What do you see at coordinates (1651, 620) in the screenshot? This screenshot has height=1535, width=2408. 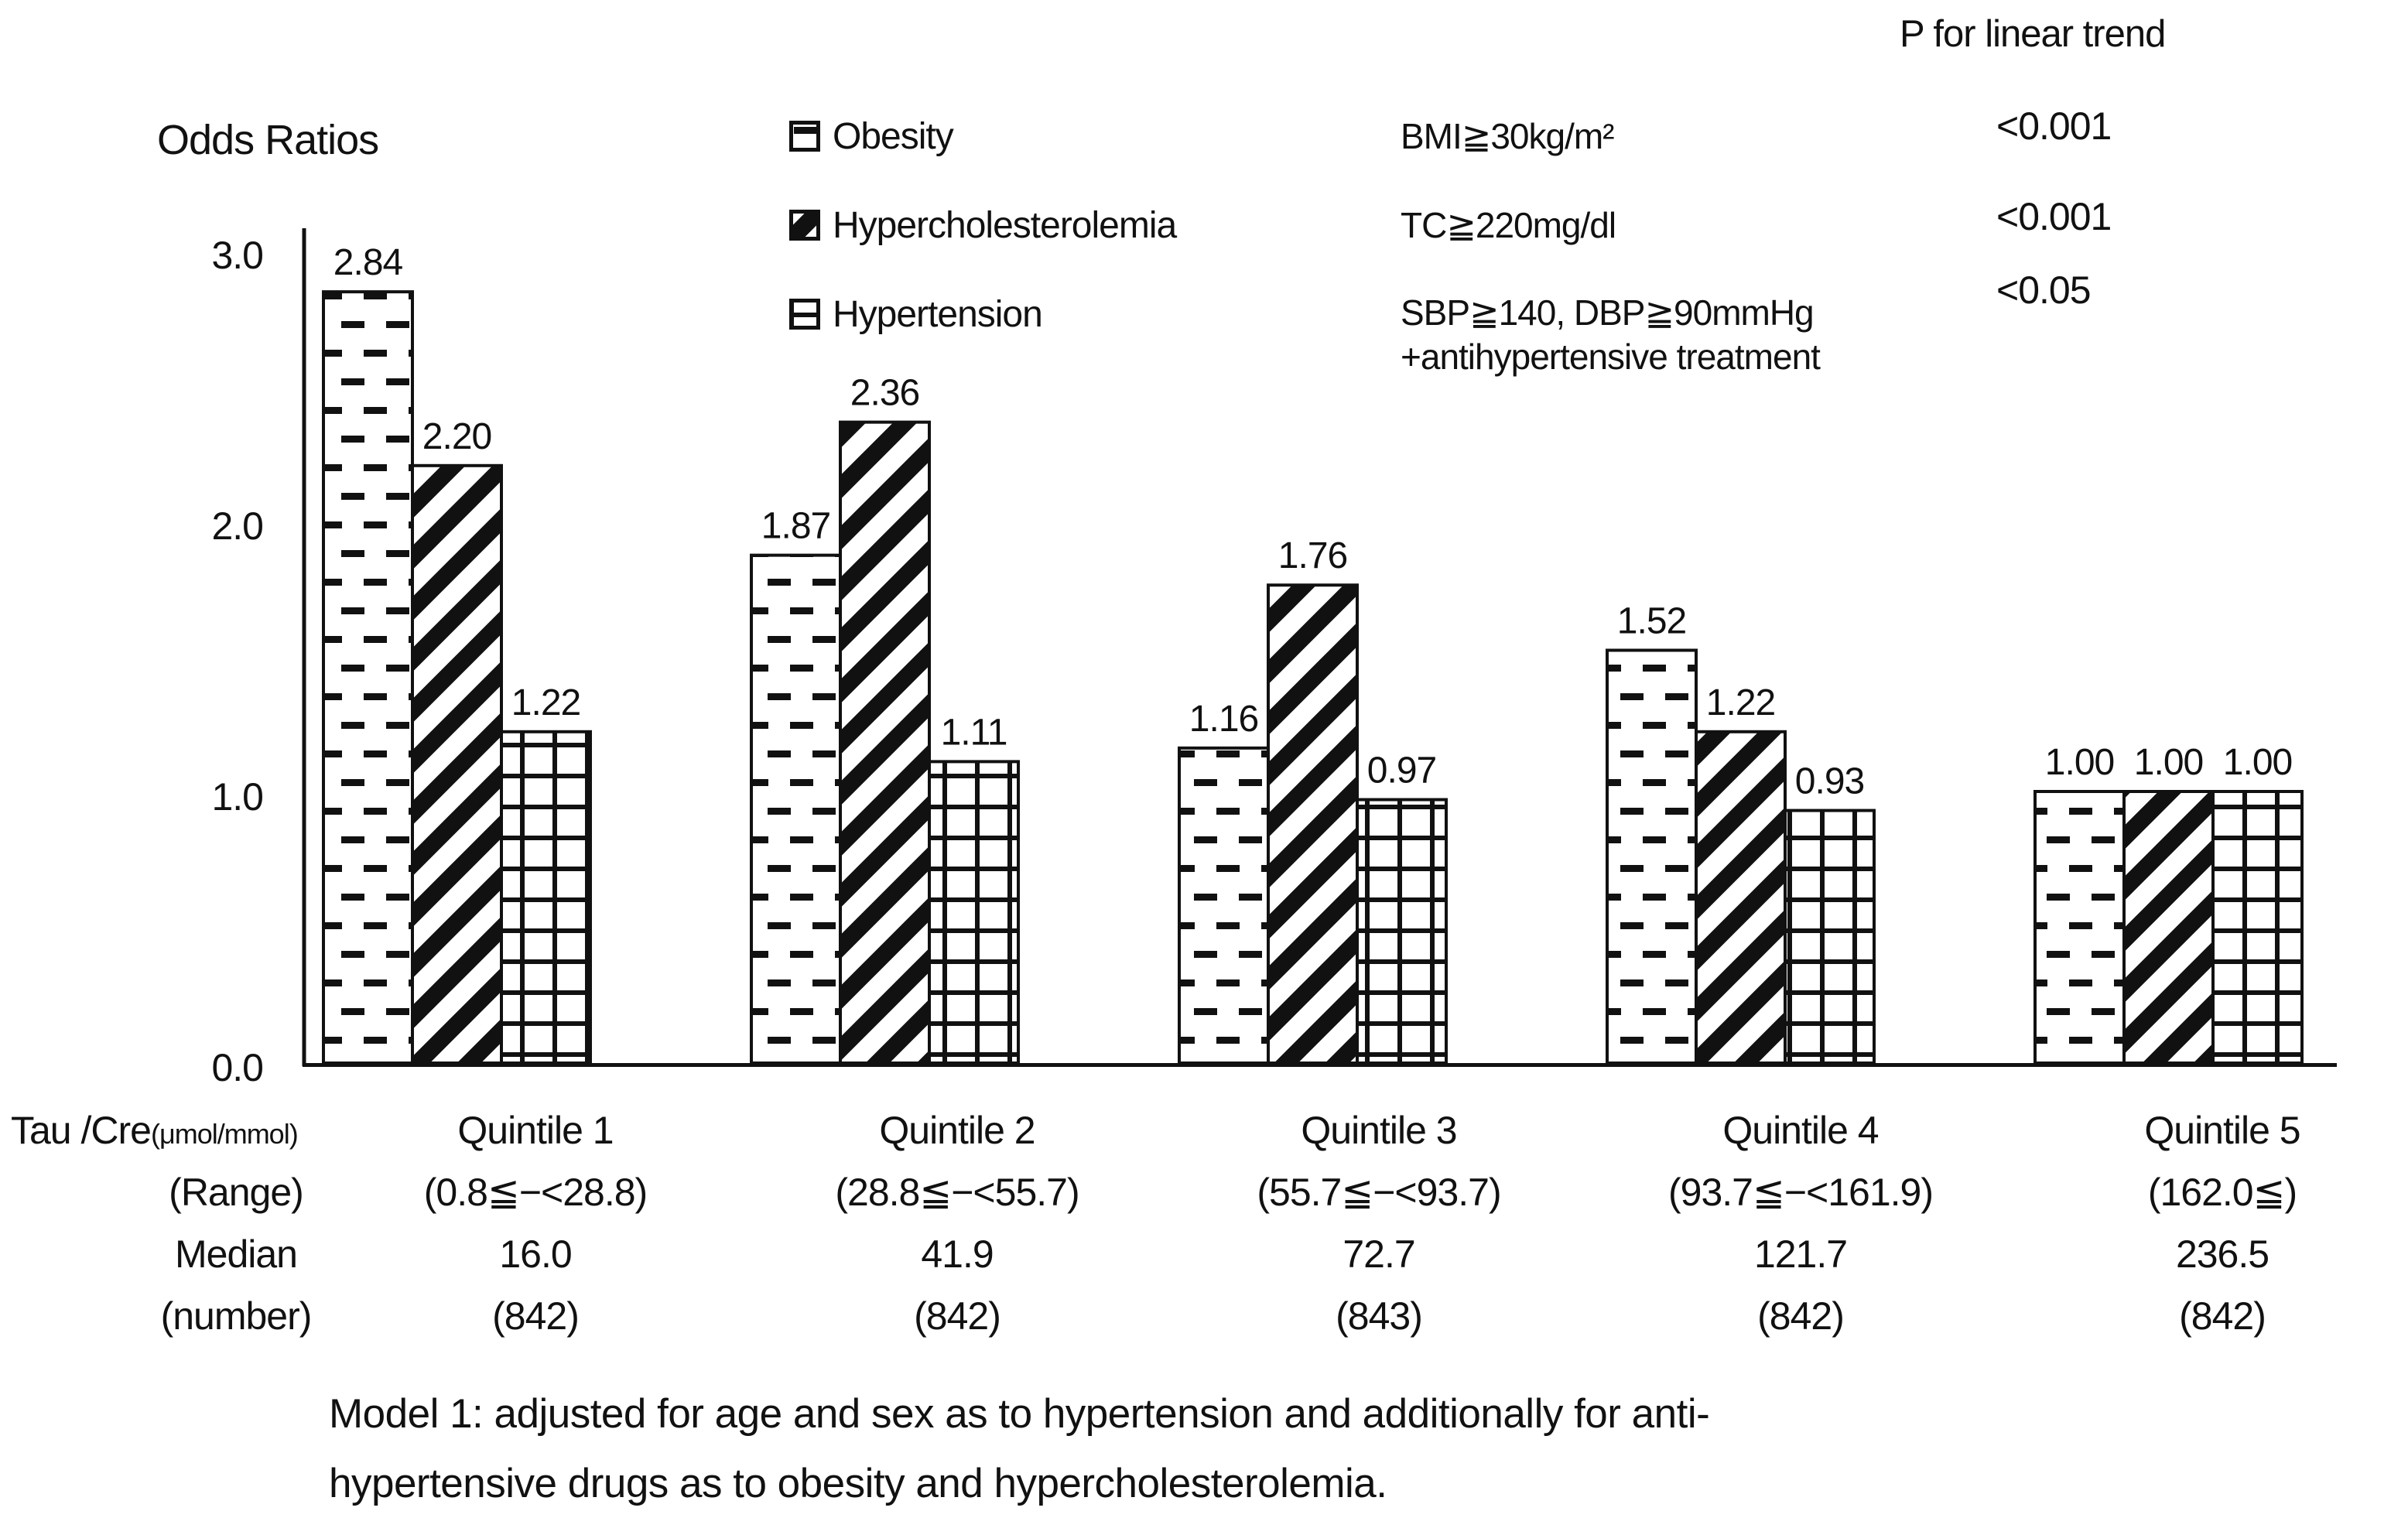 I see `bar-value-label: 1.52` at bounding box center [1651, 620].